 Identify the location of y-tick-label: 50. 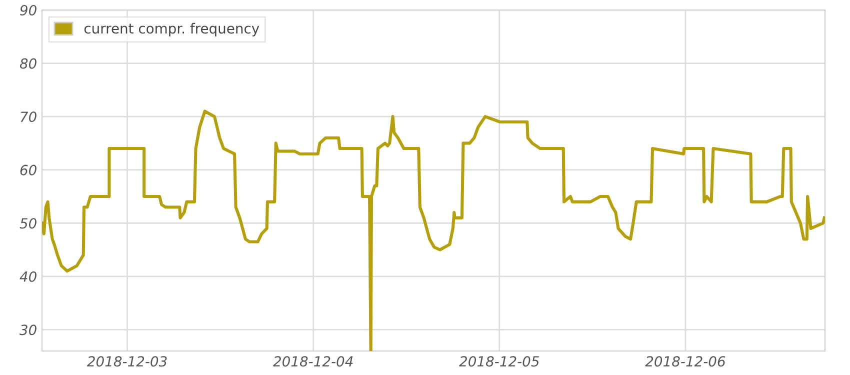
(28, 223).